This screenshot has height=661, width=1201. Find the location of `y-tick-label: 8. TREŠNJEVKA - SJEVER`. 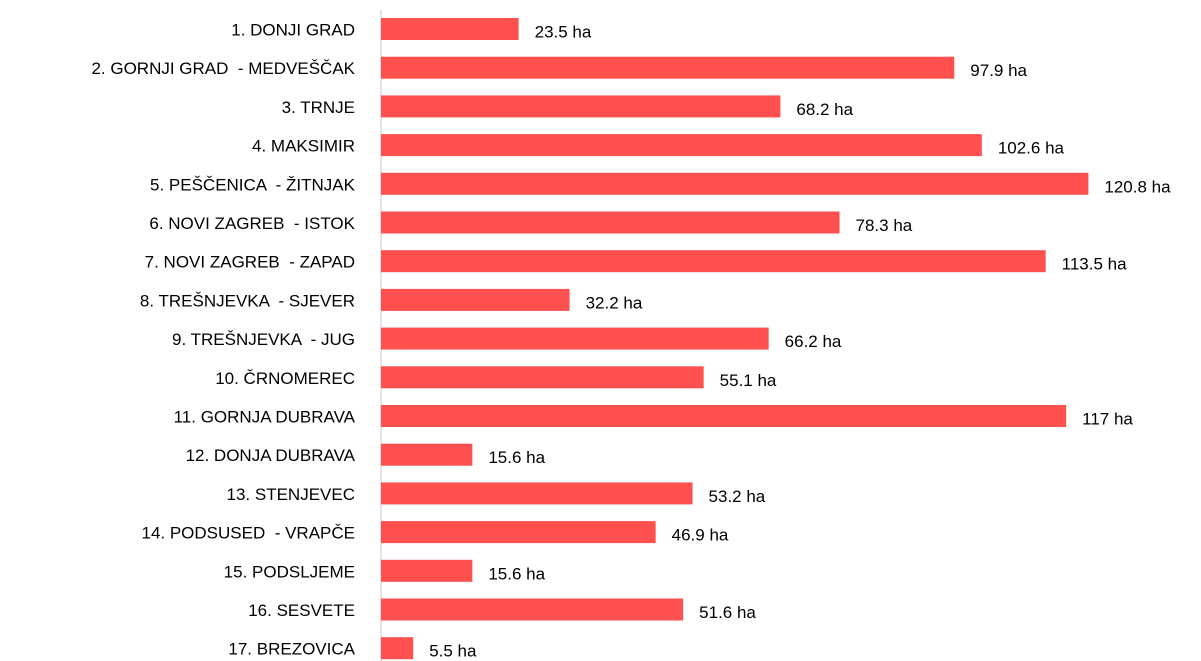

y-tick-label: 8. TREŠNJEVKA - SJEVER is located at coordinates (247, 300).